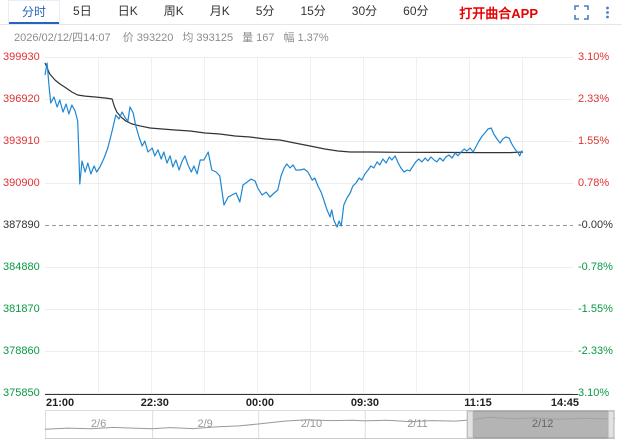 Image resolution: width=622 pixels, height=440 pixels. Describe the element at coordinates (128, 38) in the screenshot. I see `info-field-label: 价` at that location.